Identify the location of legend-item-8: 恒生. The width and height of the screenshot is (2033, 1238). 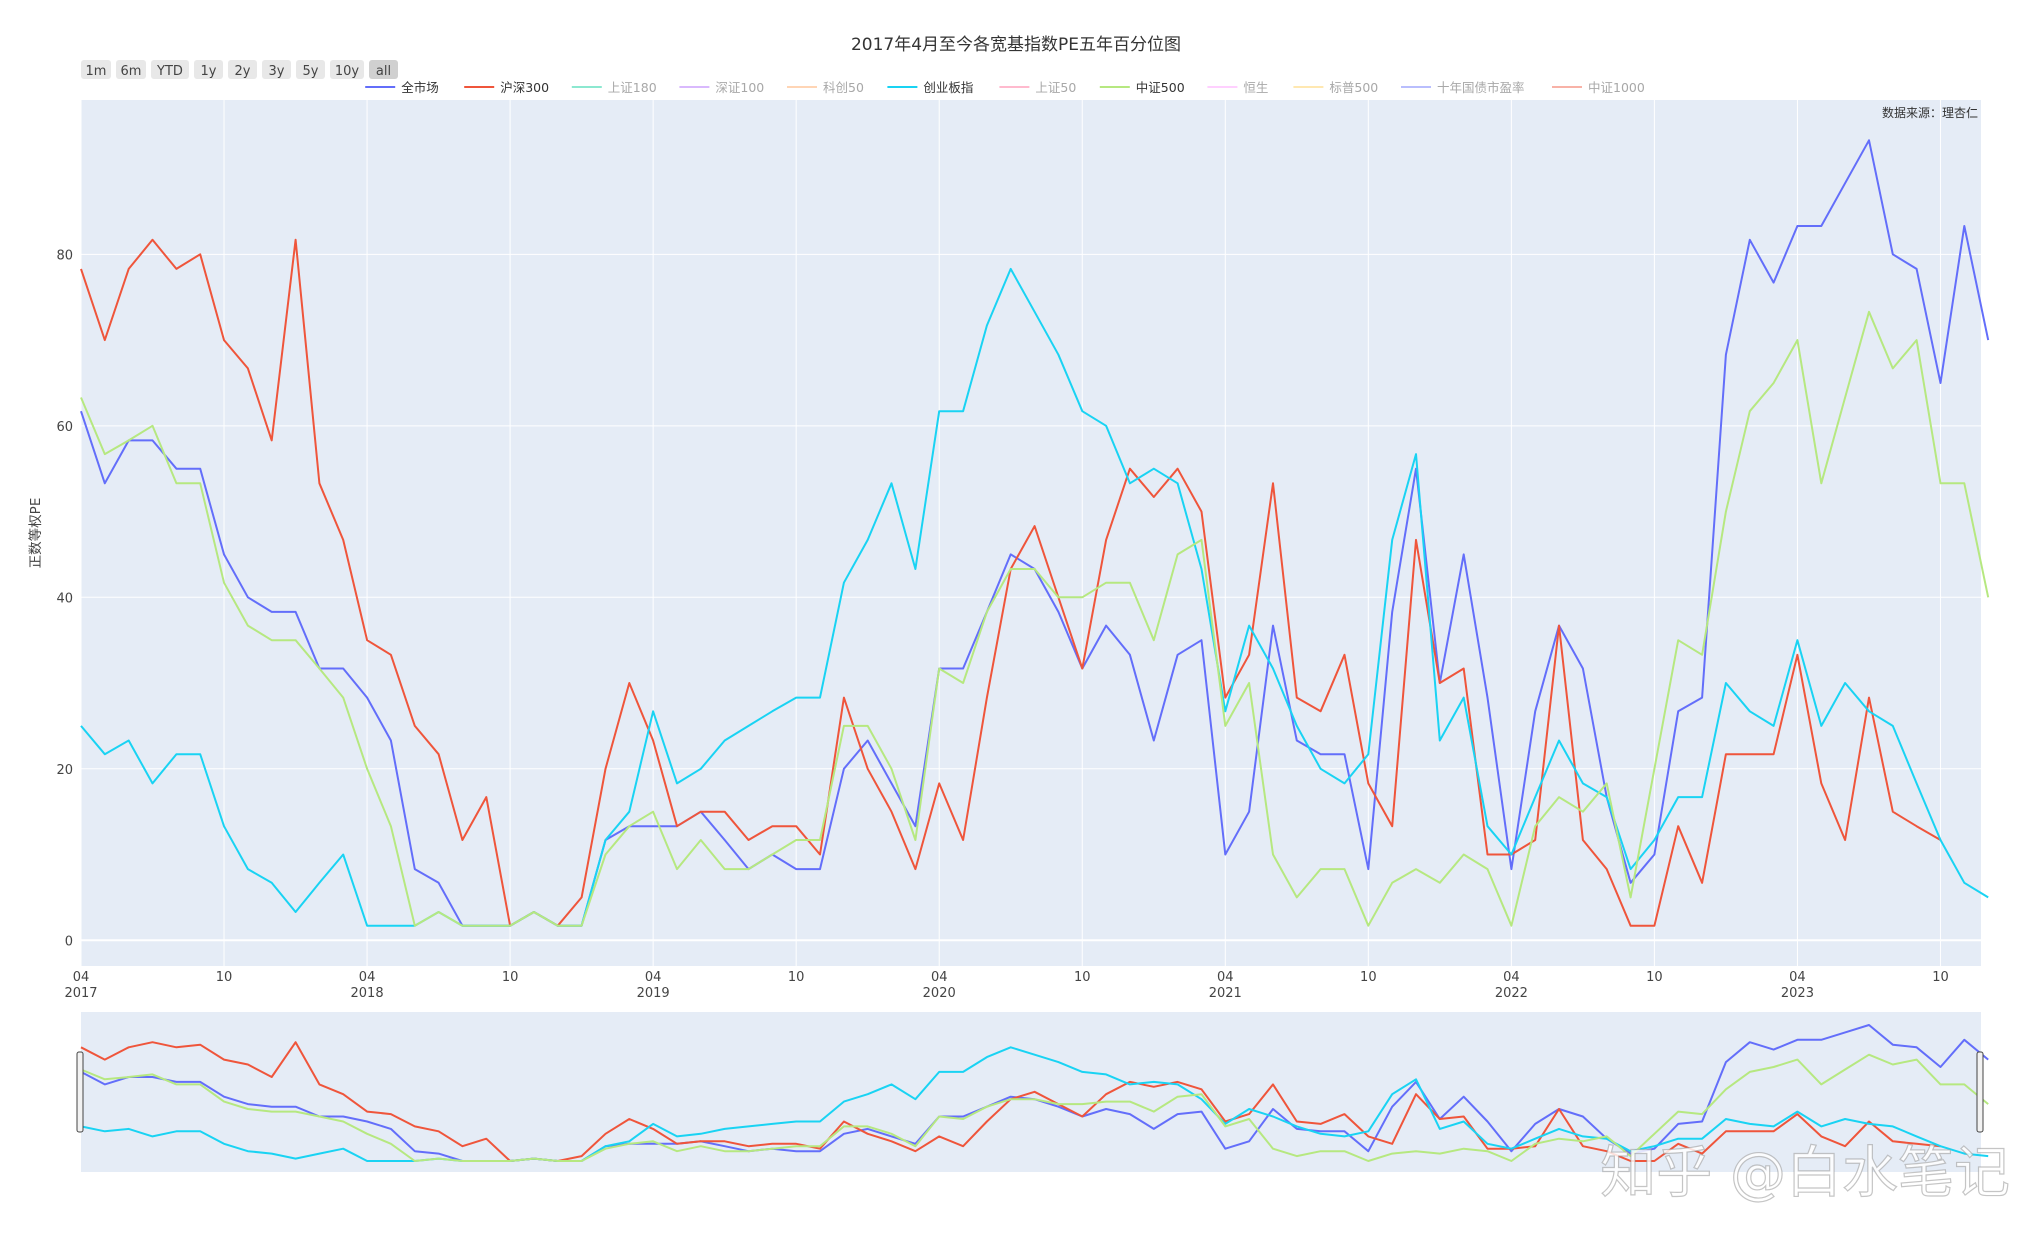
(1237, 87).